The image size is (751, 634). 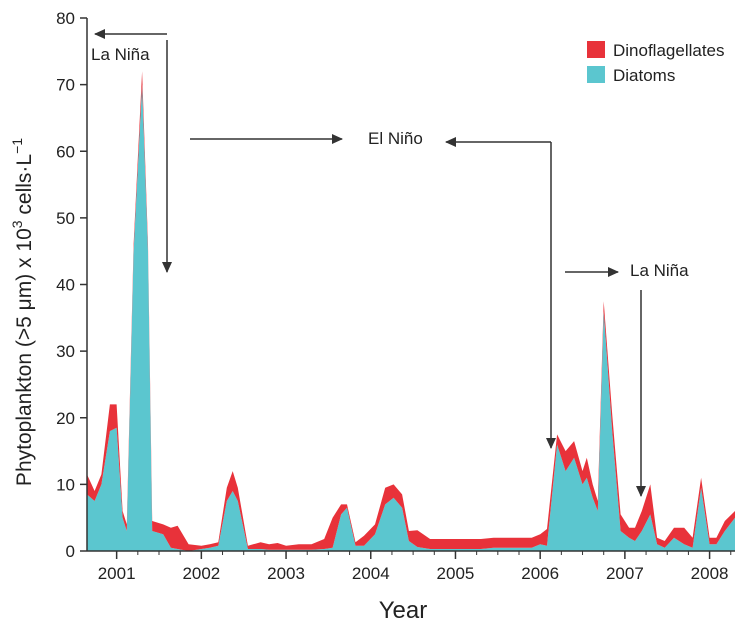 What do you see at coordinates (644, 75) in the screenshot?
I see `legend-label-diatoms: Diatoms` at bounding box center [644, 75].